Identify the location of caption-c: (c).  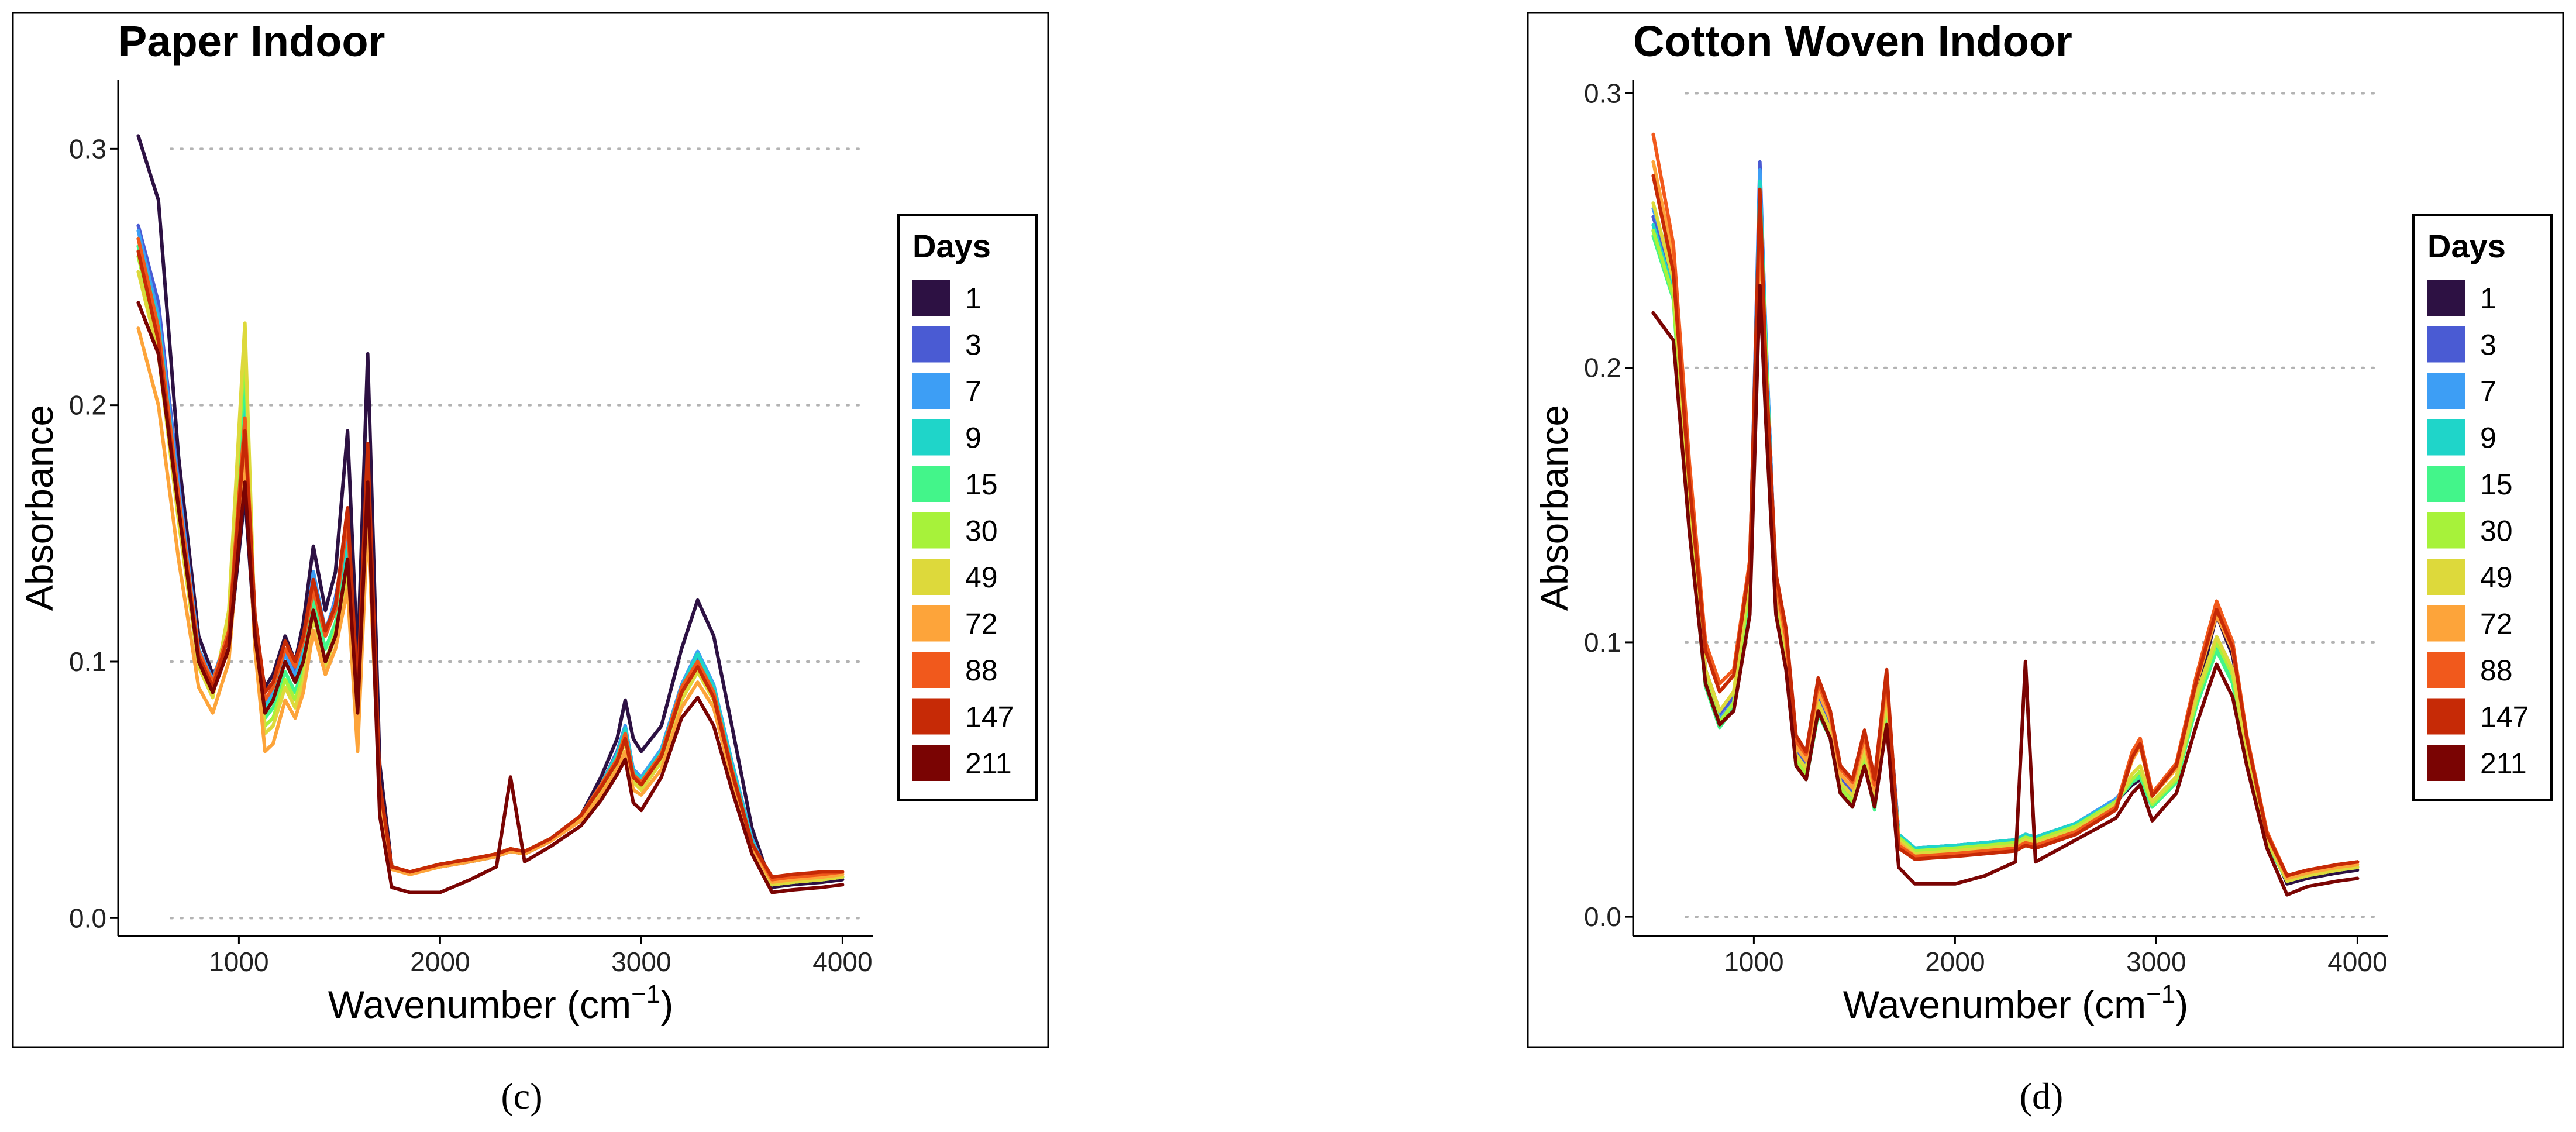
(521, 1096).